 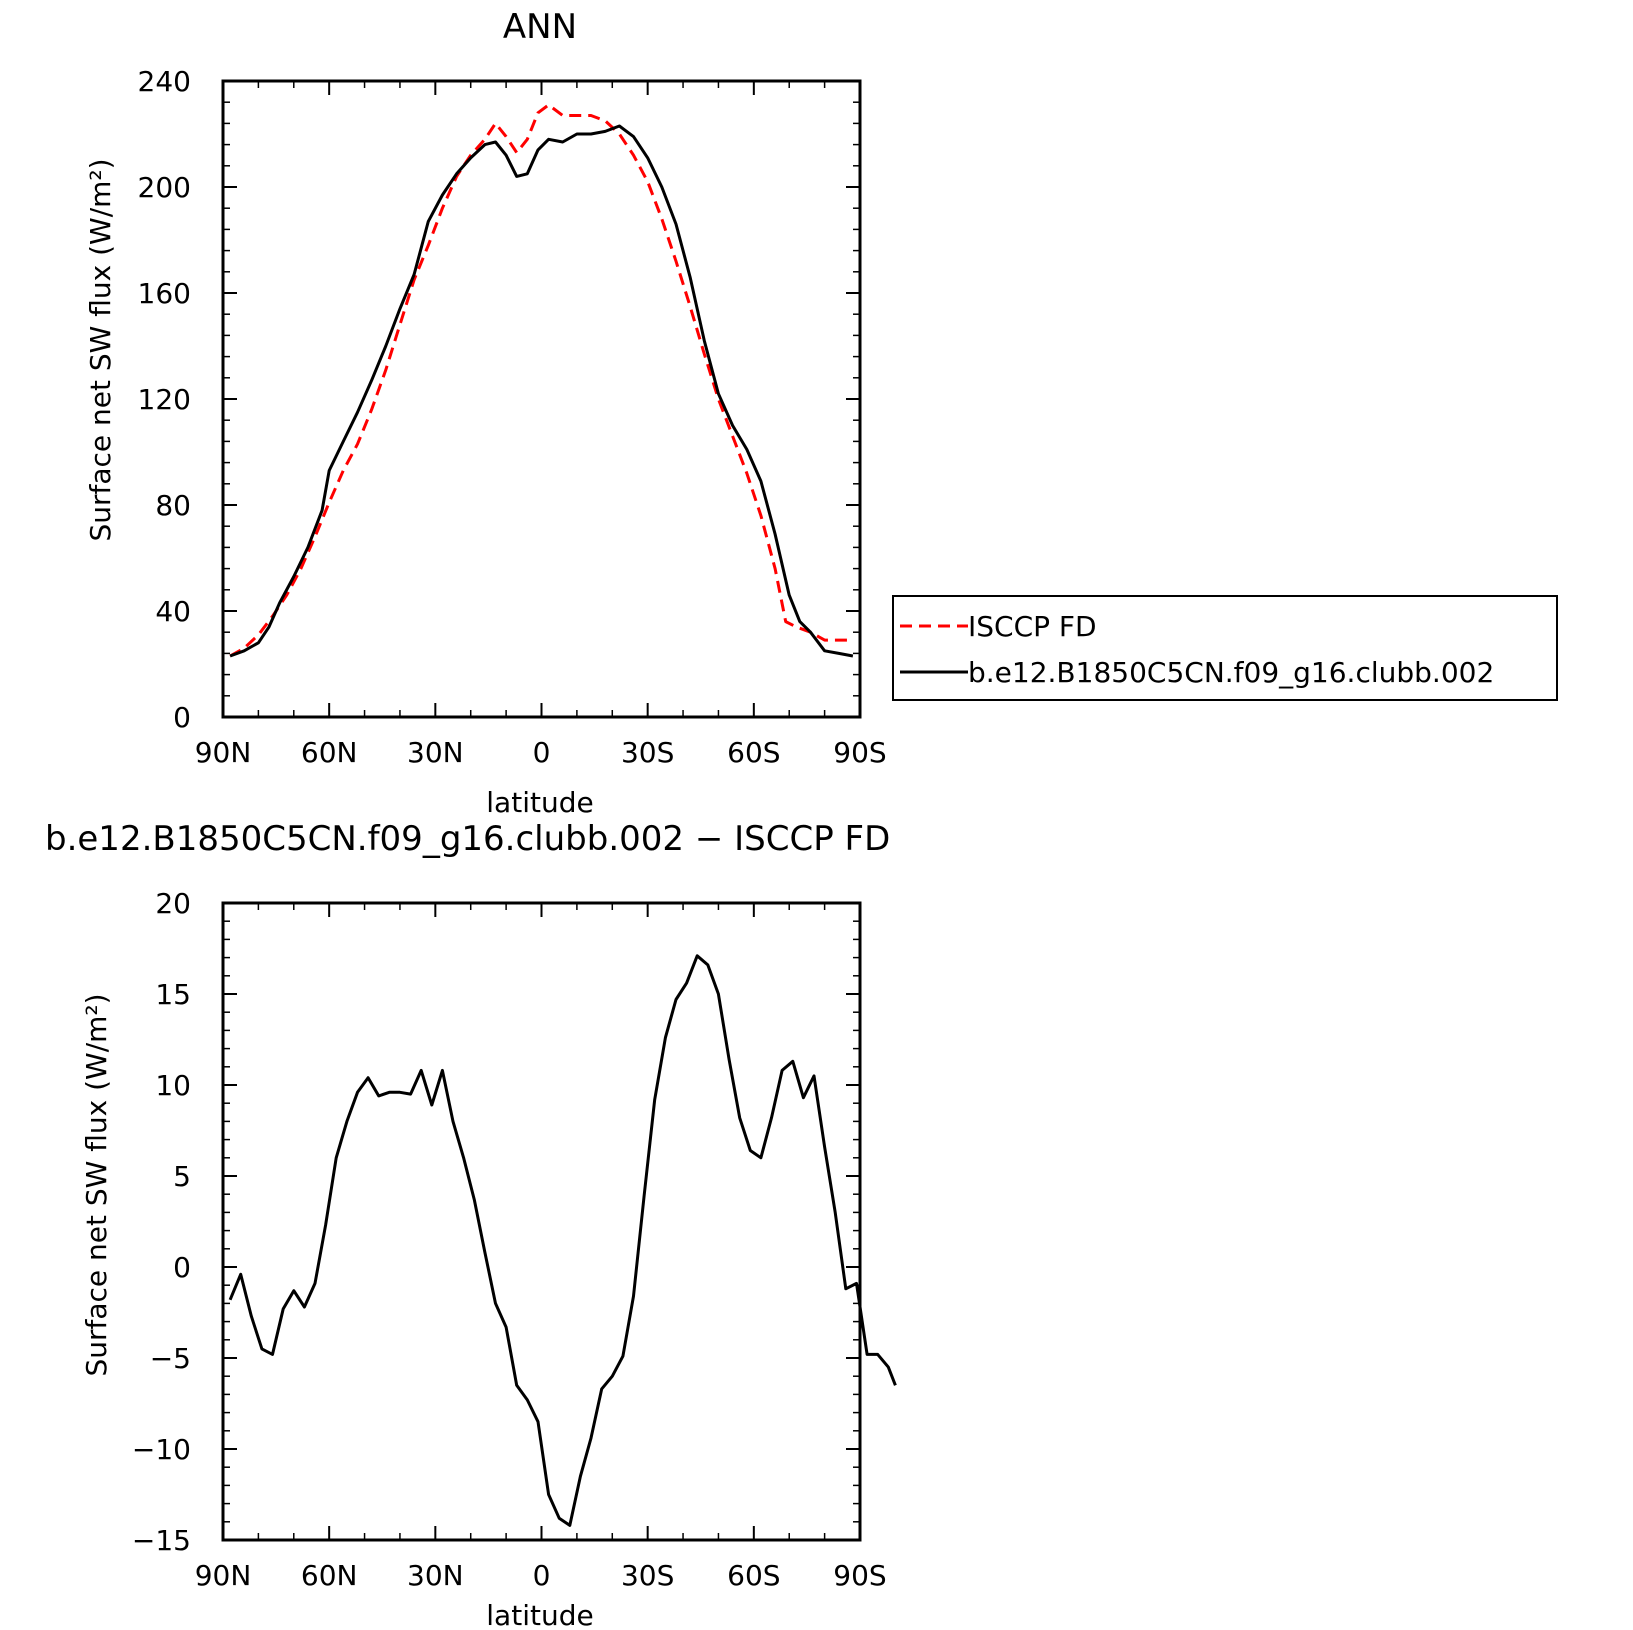 I want to click on top-x-tick-label: 30N, so click(x=435, y=752).